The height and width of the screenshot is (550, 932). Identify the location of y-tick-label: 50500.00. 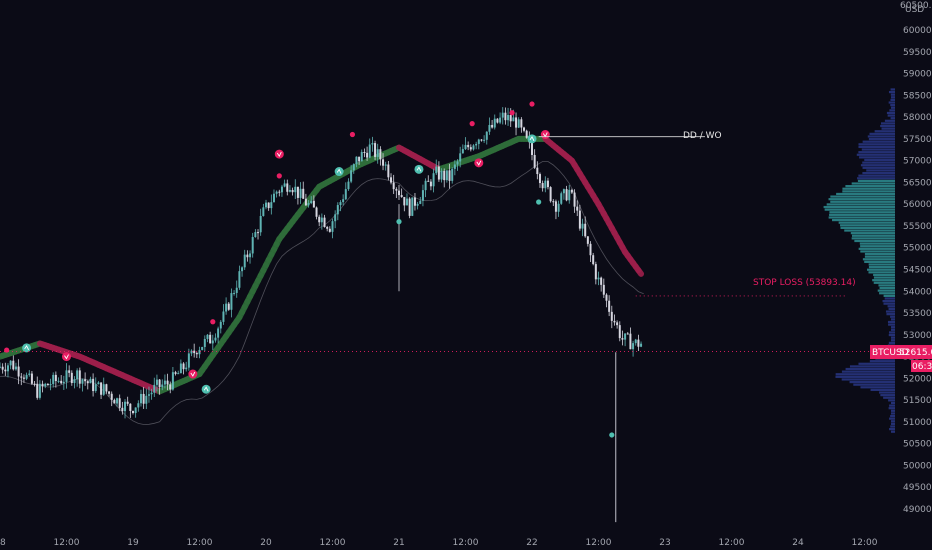
(917, 445).